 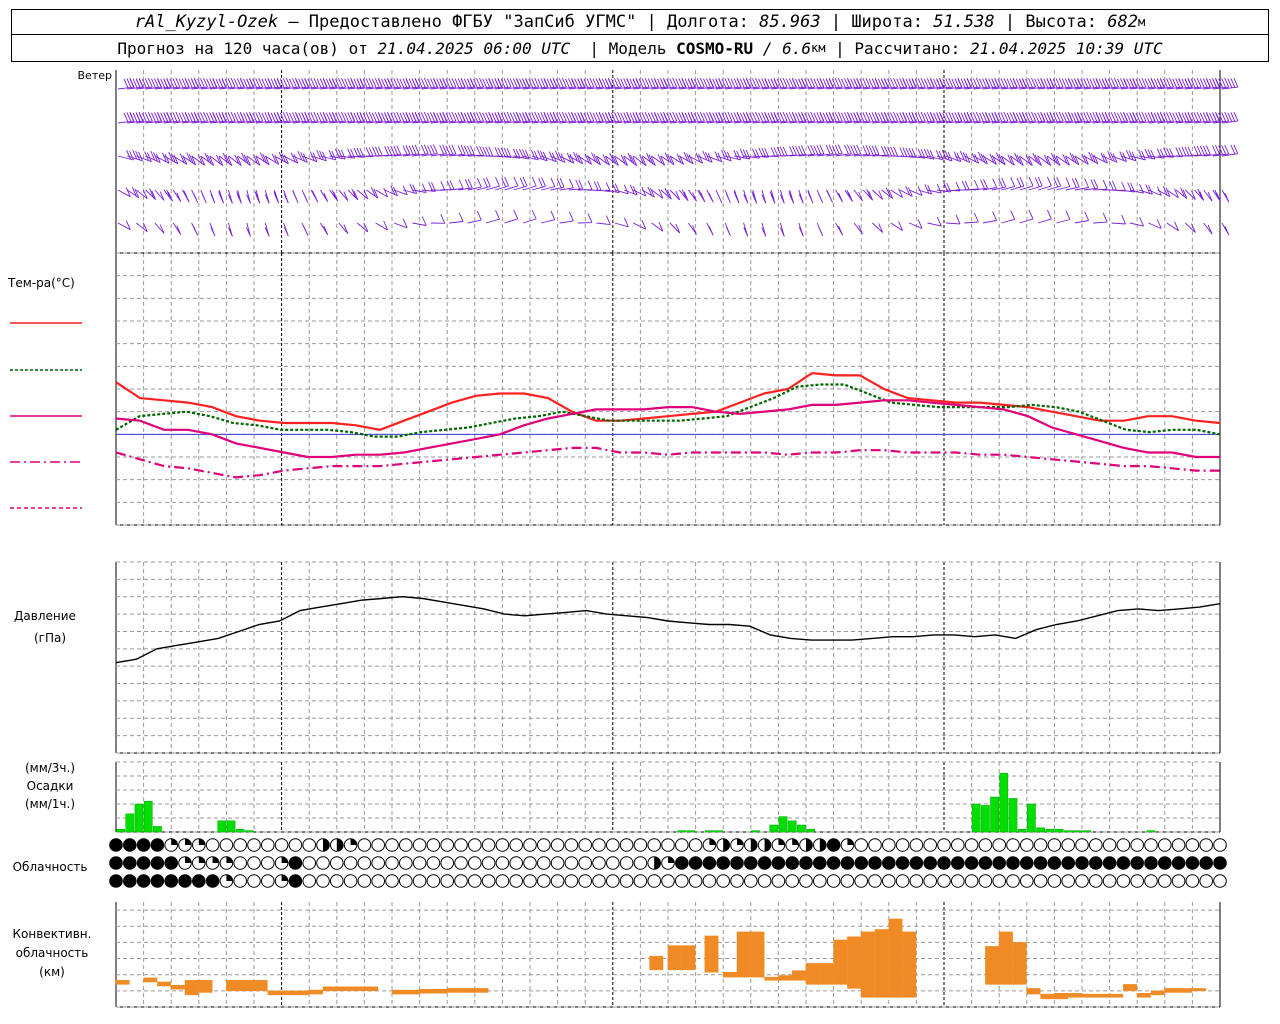 I want to click on wind-barbs, so click(x=678, y=157).